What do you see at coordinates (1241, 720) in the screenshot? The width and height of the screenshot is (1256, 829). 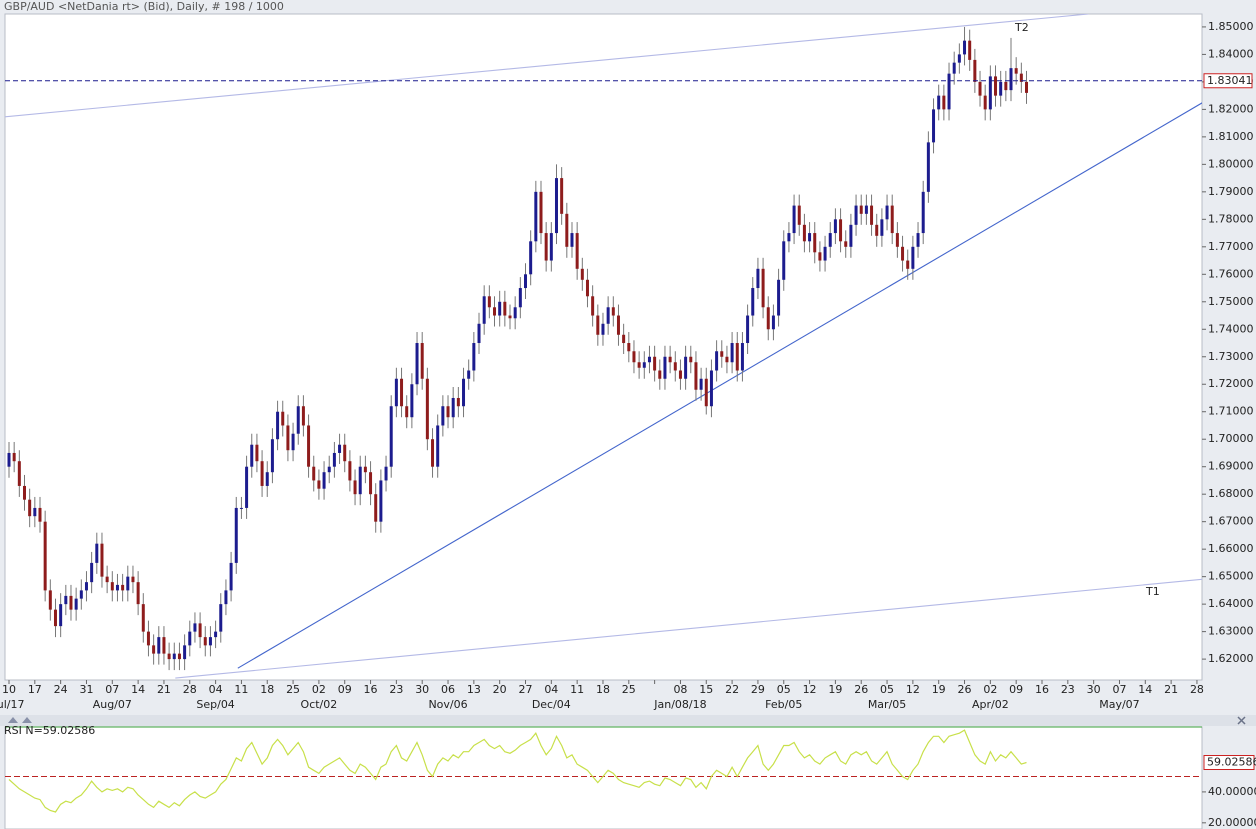 I see `close-pane` at bounding box center [1241, 720].